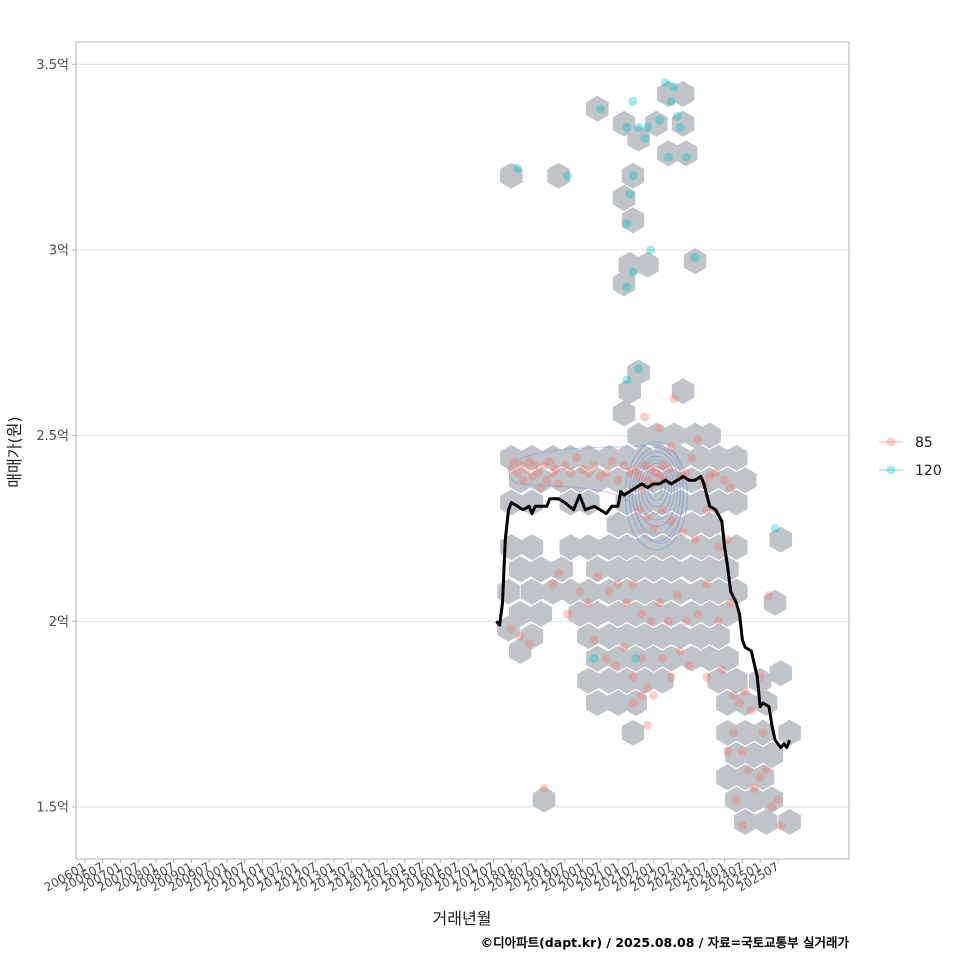  Describe the element at coordinates (910, 471) in the screenshot. I see `legend-item-120: 120` at that location.